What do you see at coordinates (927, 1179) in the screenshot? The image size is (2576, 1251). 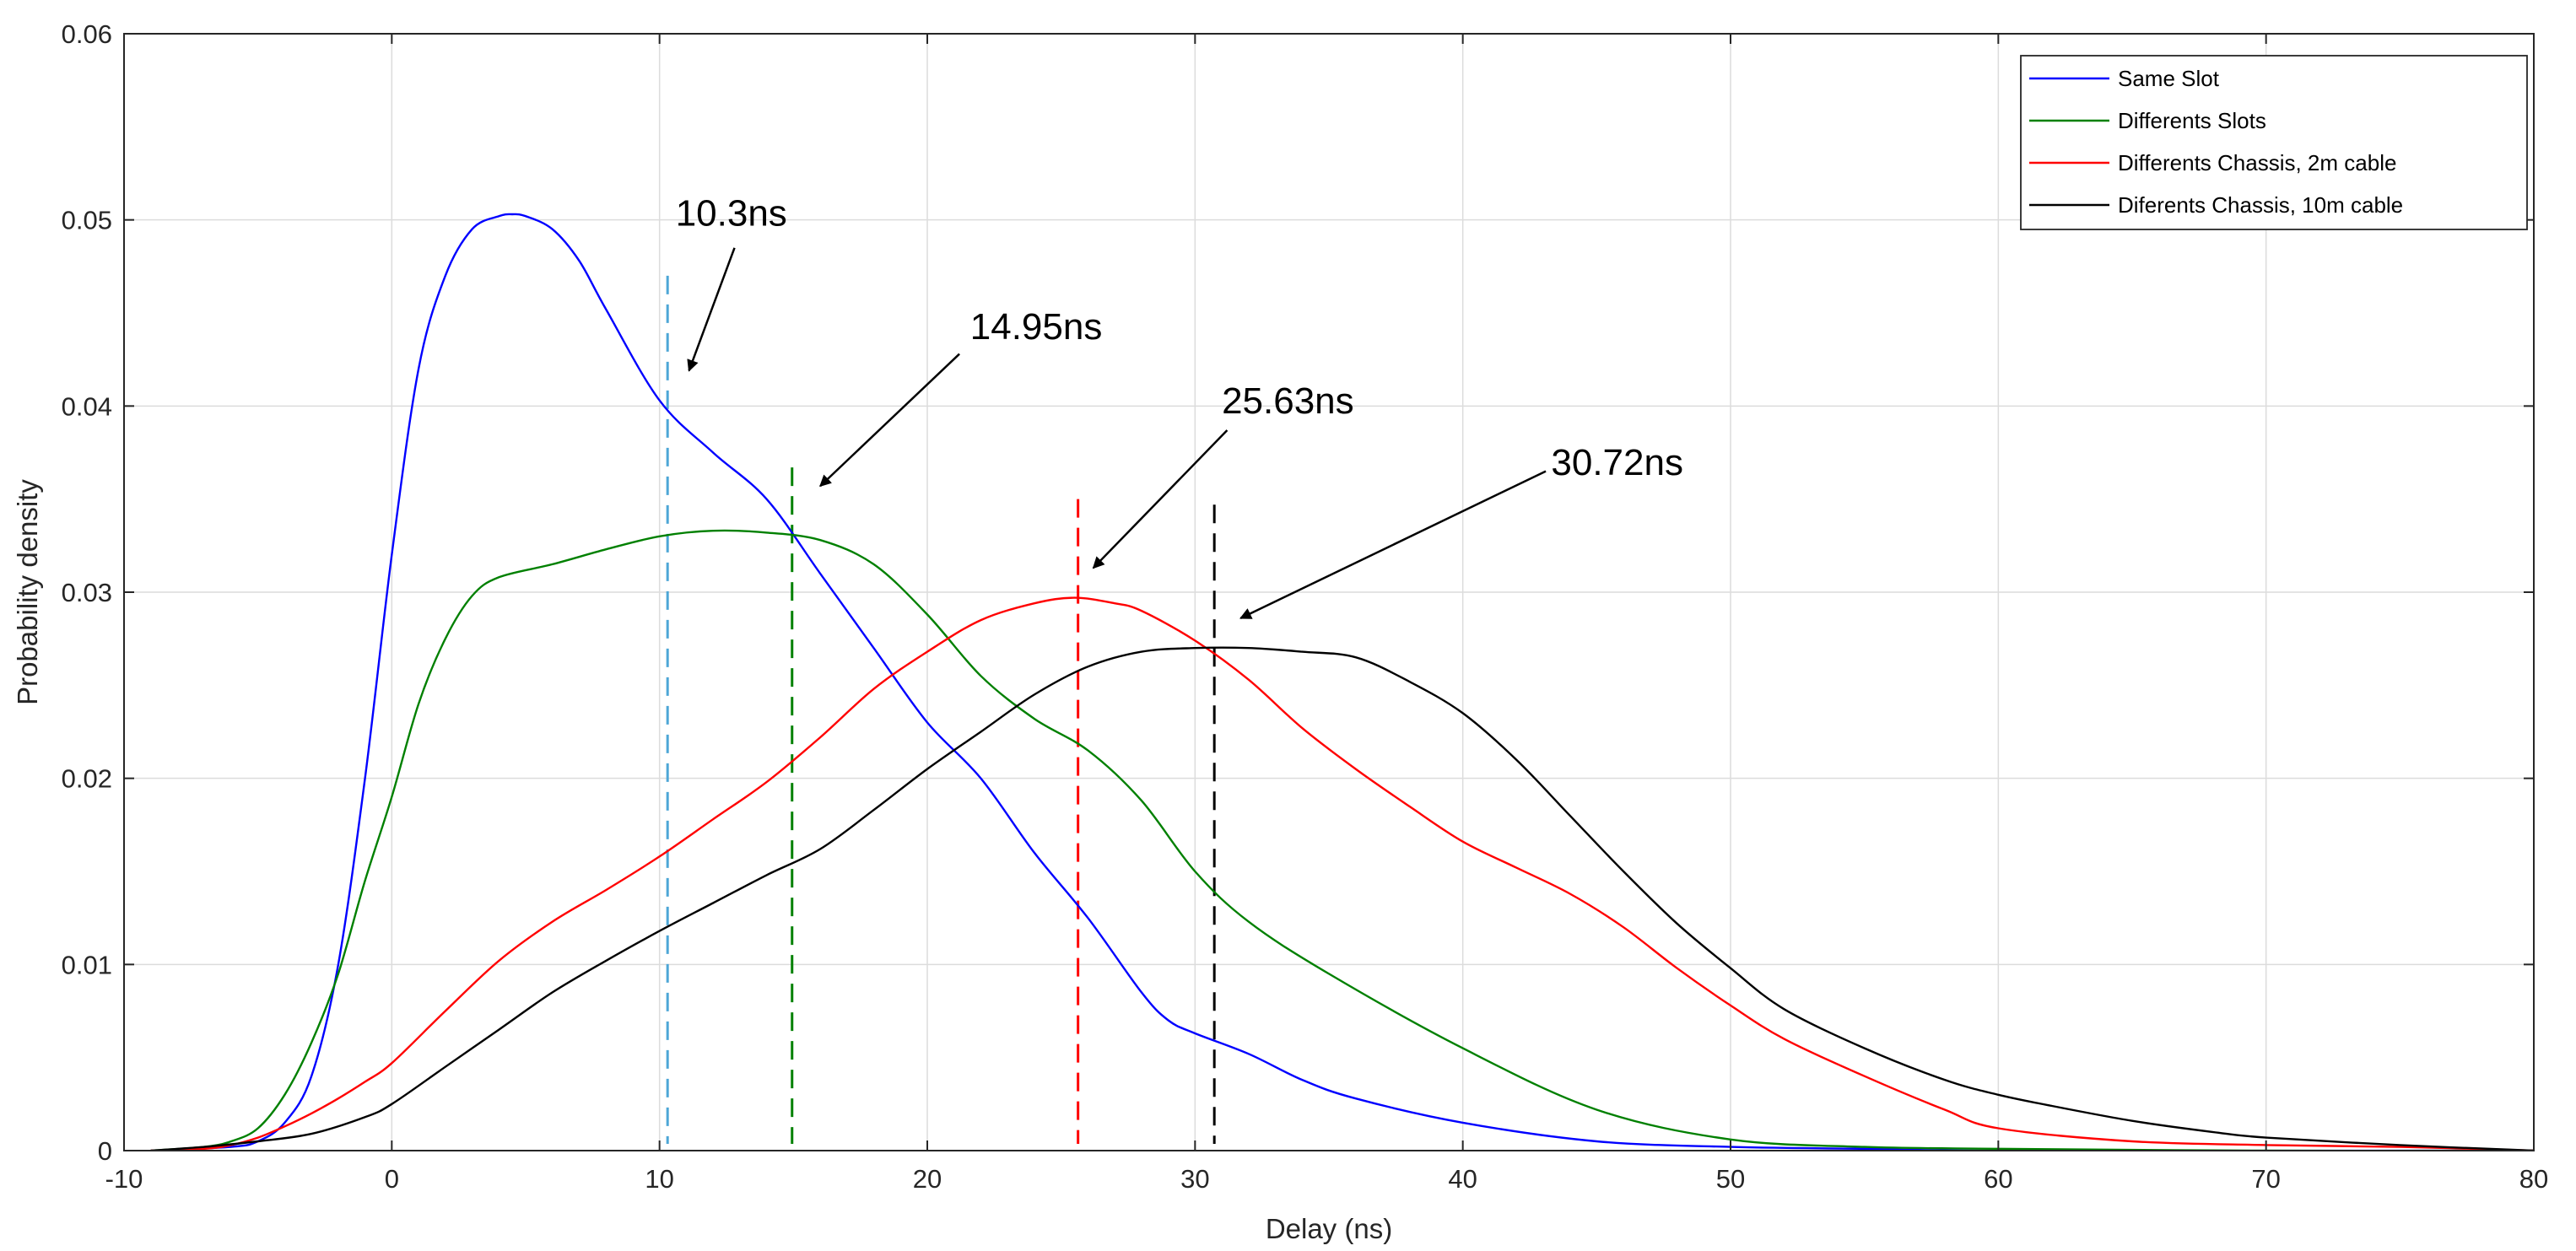 I see `x-tick-label: 20` at bounding box center [927, 1179].